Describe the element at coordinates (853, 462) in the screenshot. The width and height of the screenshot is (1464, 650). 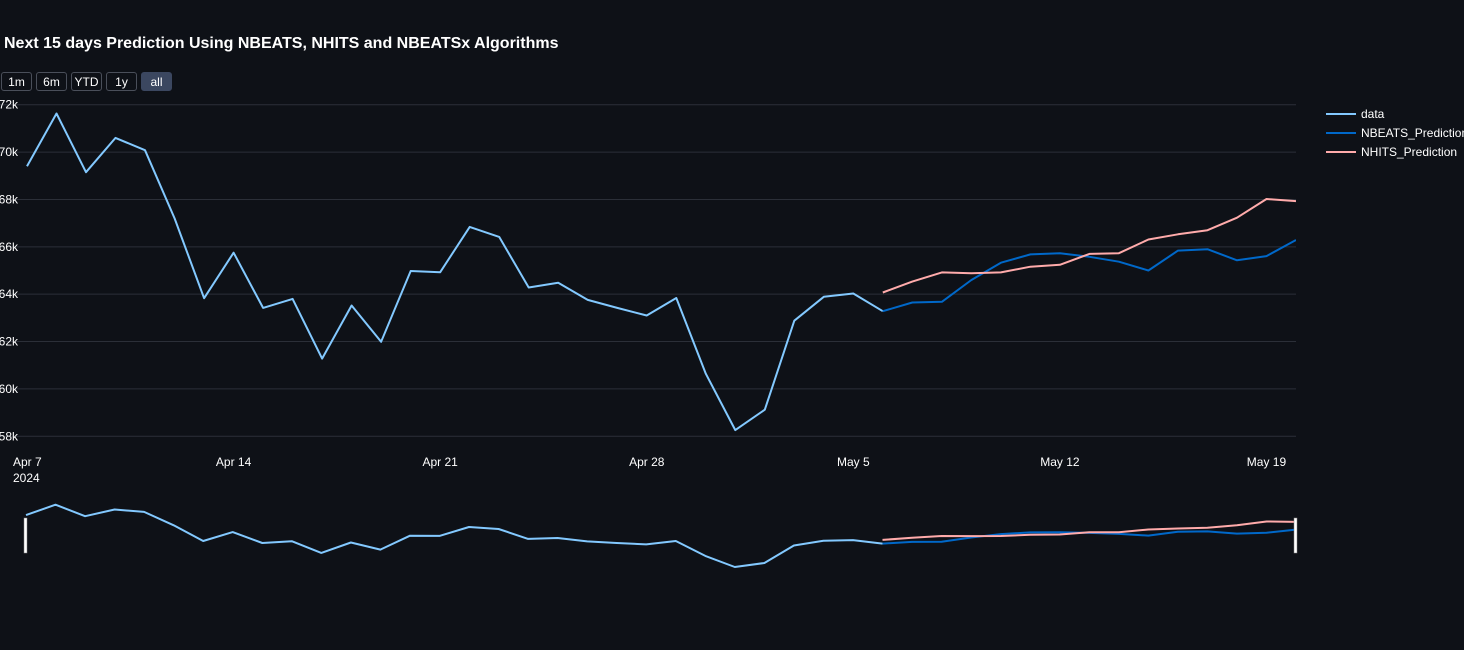
I see `x-tick-label: May 5` at that location.